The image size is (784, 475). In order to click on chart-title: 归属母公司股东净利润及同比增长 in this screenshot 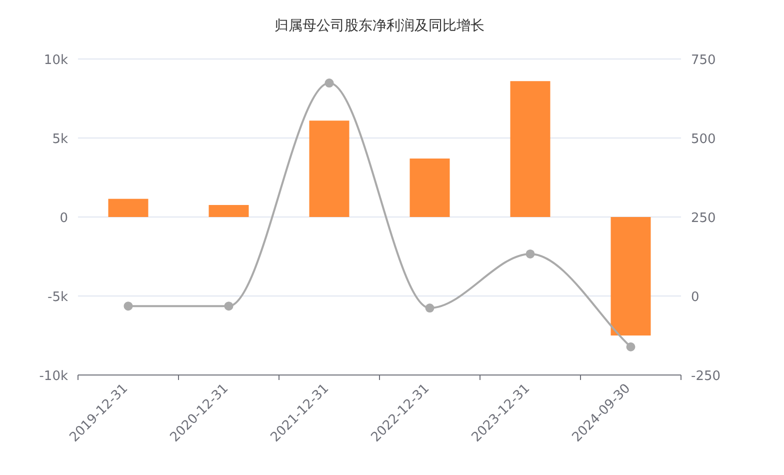, I will do `click(379, 26)`.